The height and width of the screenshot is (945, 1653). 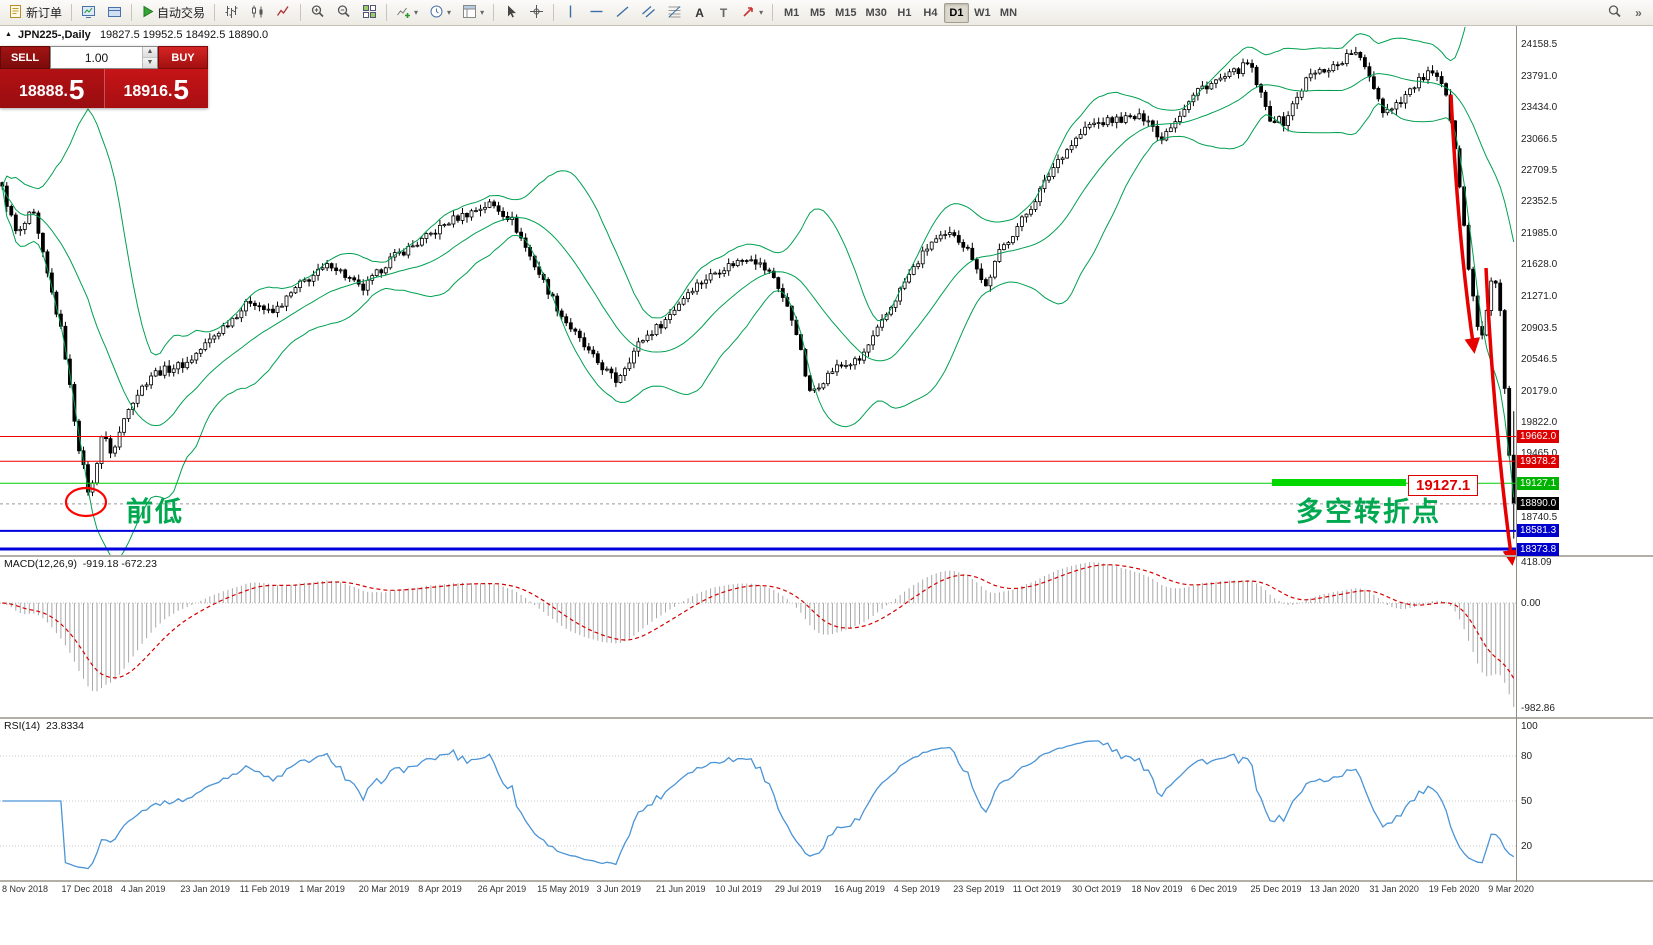 What do you see at coordinates (1538, 708) in the screenshot?
I see `macd-axis-label: -982.86` at bounding box center [1538, 708].